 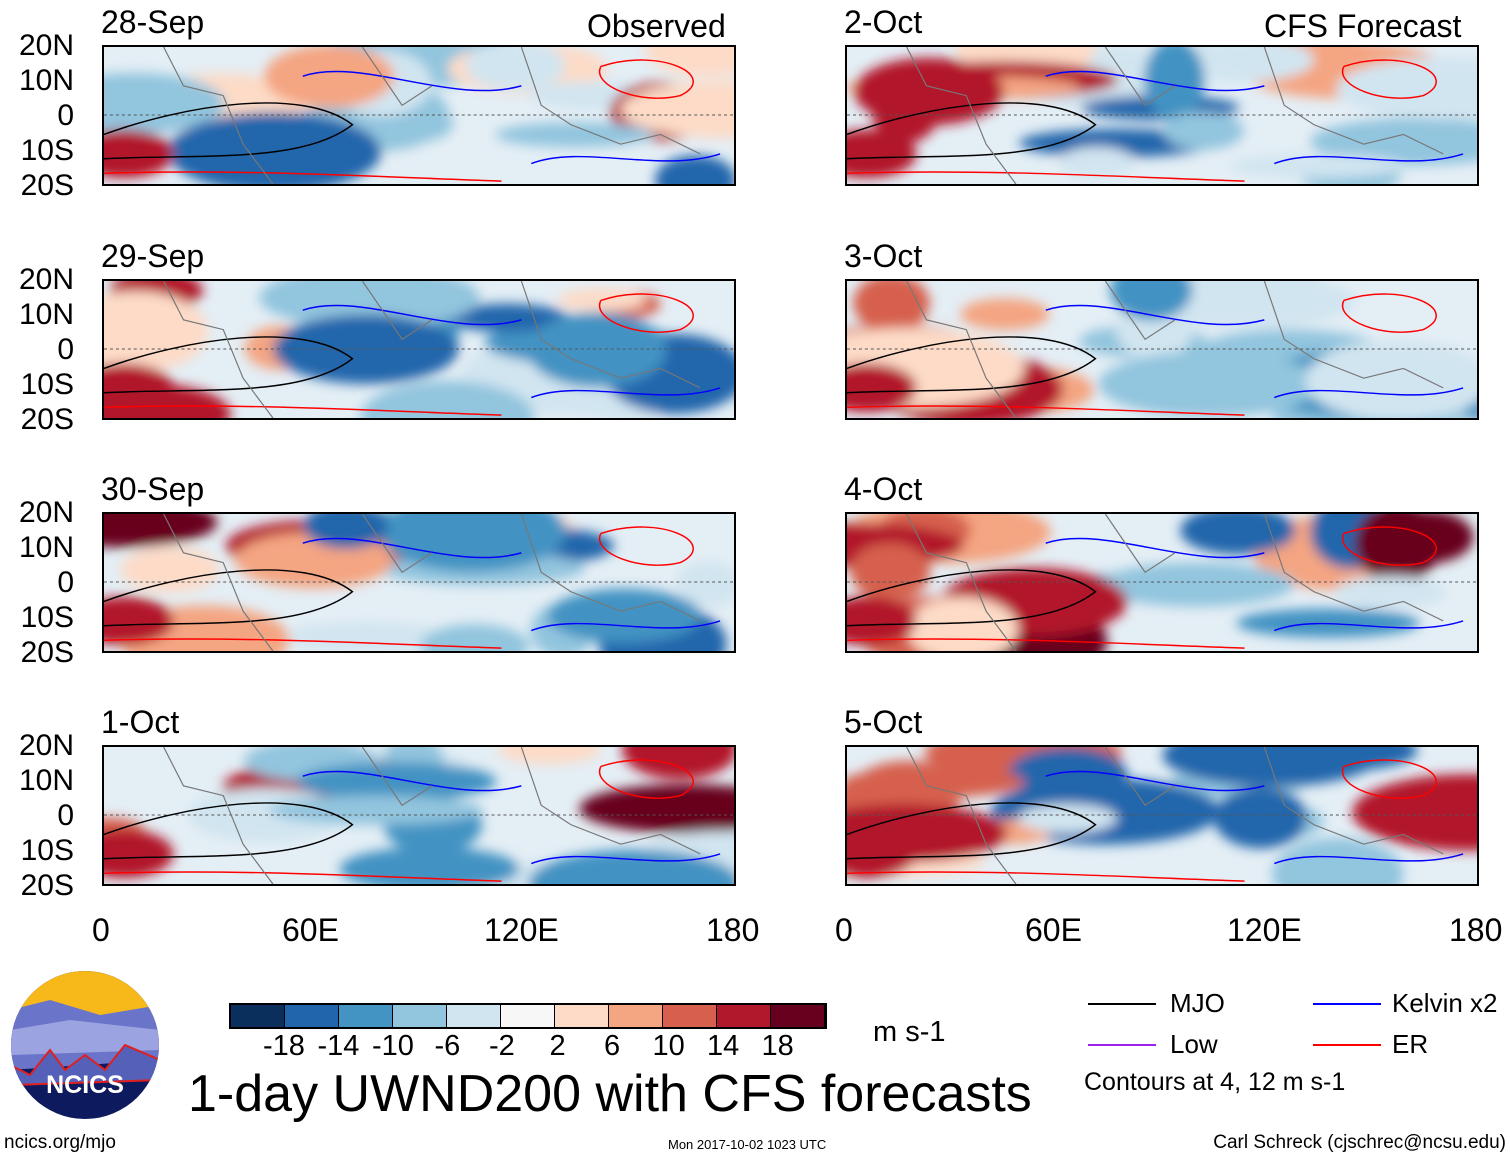 I want to click on panel-date: 30-Sep, so click(x=153, y=489).